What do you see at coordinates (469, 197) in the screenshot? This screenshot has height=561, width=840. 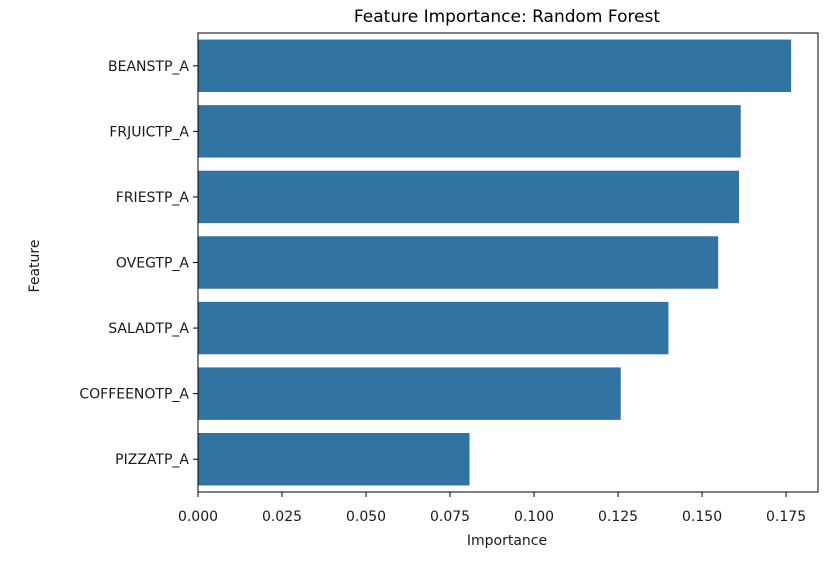 I see `bar-friestp-a` at bounding box center [469, 197].